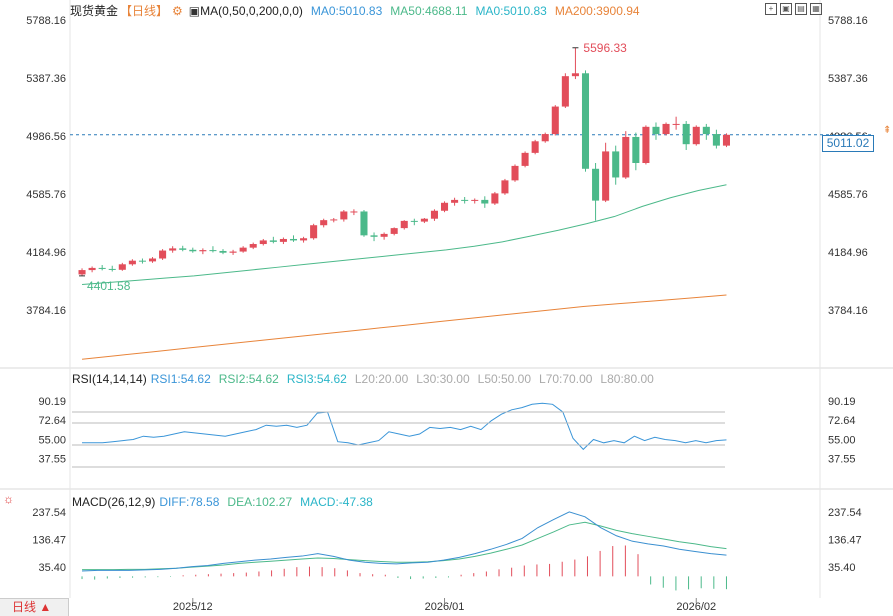 This screenshot has height=616, width=893. I want to click on fullscreen-icon: ▦, so click(816, 9).